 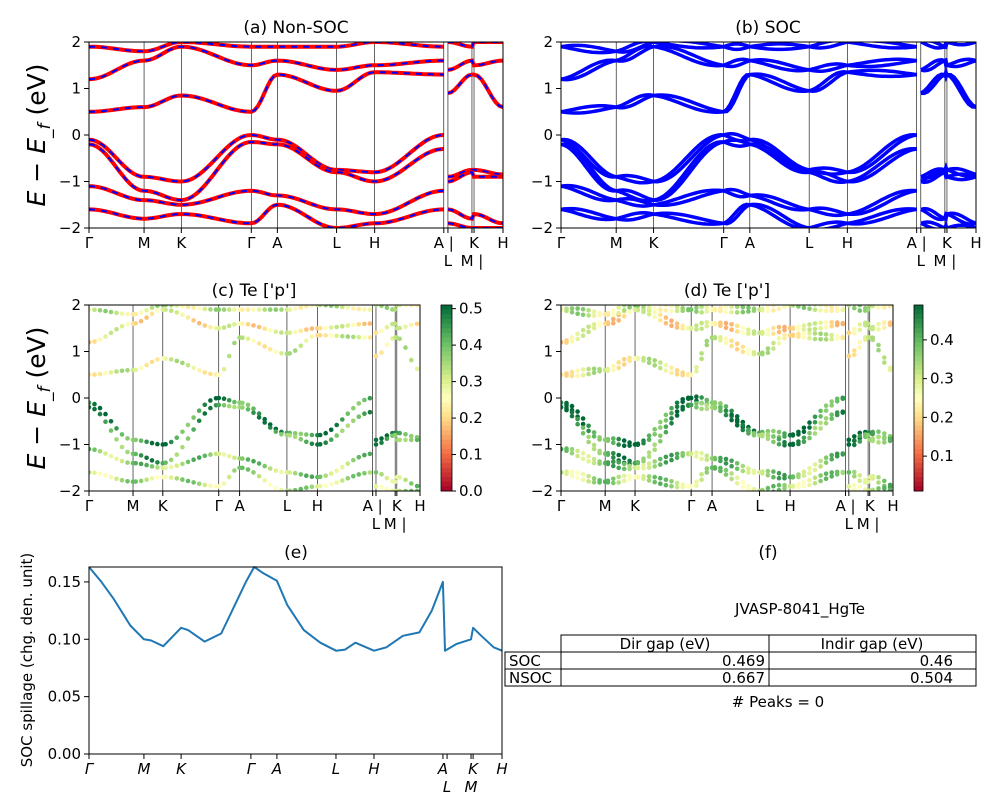 What do you see at coordinates (64, 697) in the screenshot?
I see `y-tick-label: 0.05` at bounding box center [64, 697].